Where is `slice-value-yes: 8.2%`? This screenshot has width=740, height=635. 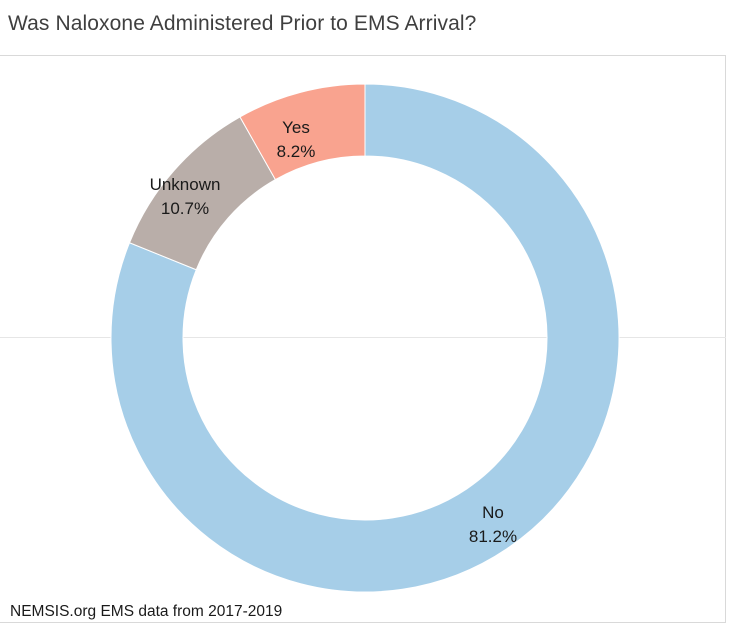
slice-value-yes: 8.2% is located at coordinates (296, 151).